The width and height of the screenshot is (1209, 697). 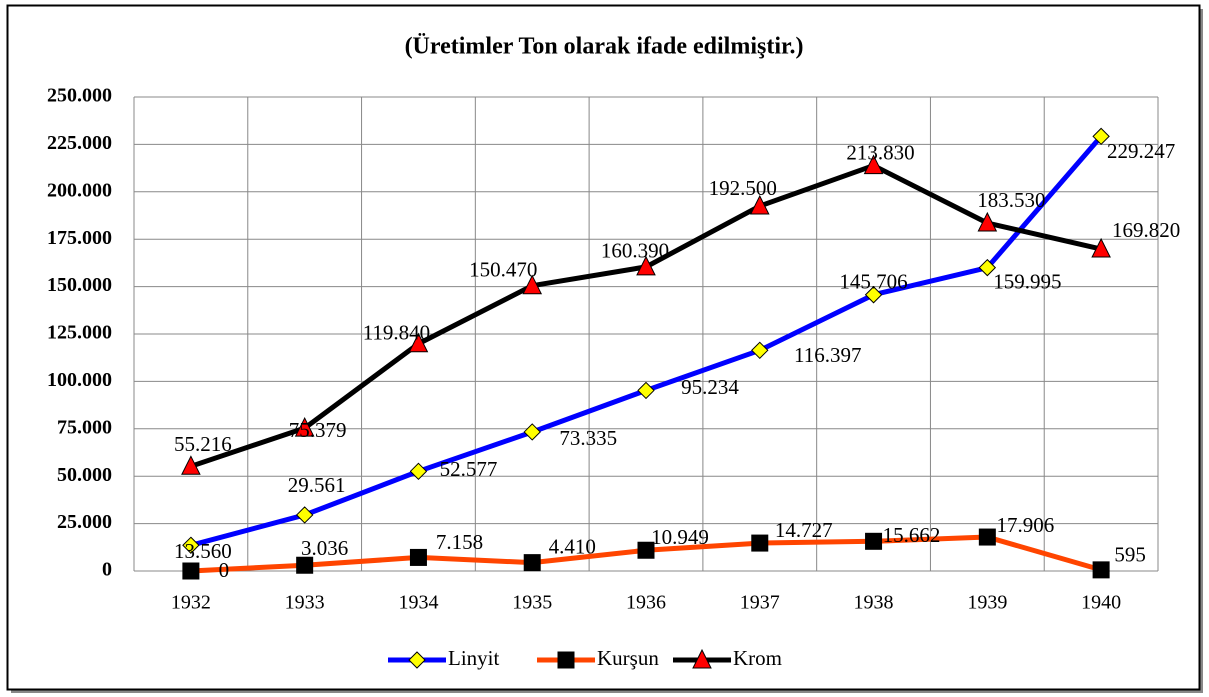 What do you see at coordinates (628, 658) in the screenshot?
I see `legend-label: Kurşun` at bounding box center [628, 658].